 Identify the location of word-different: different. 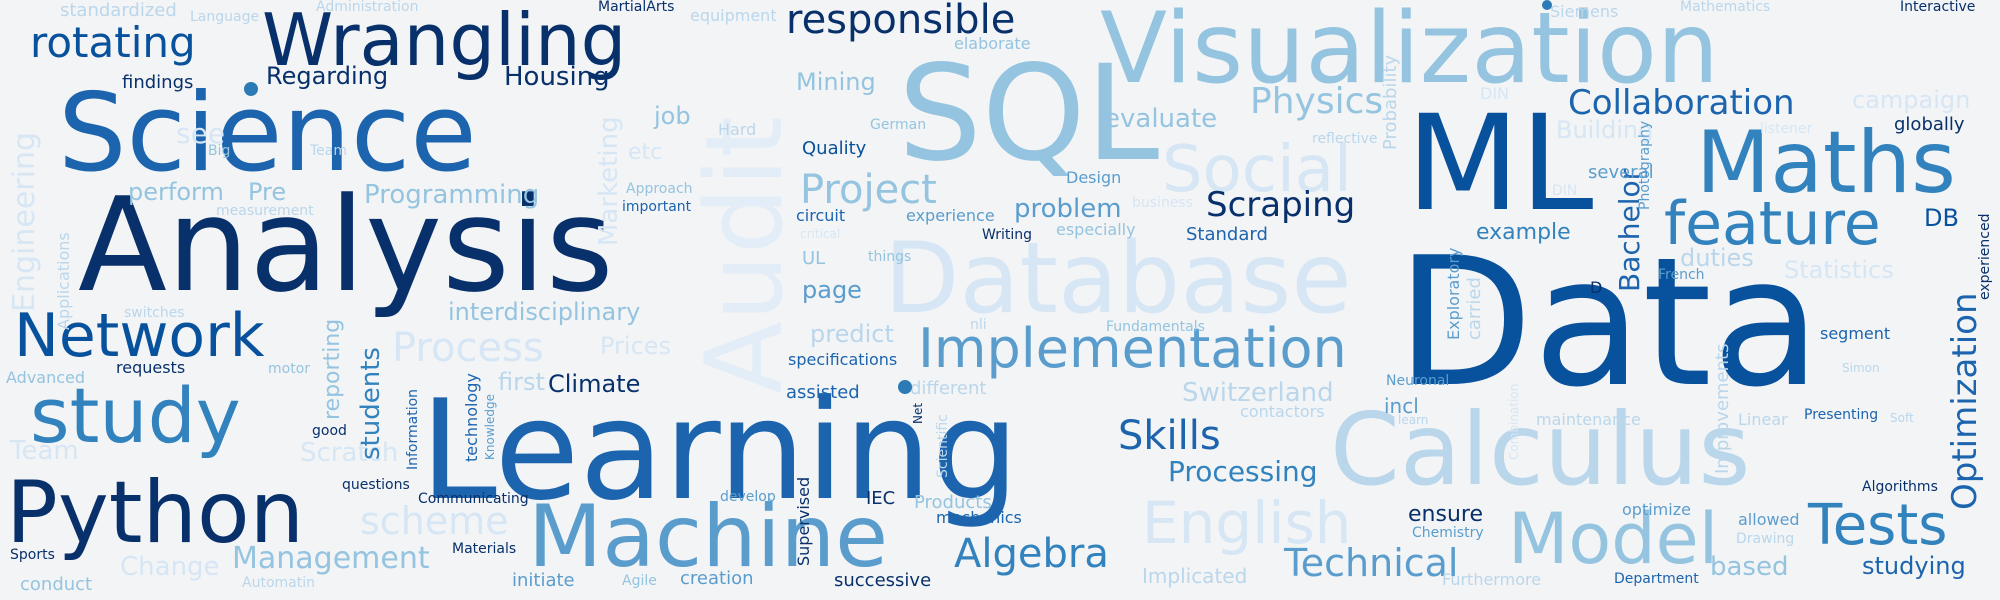
(948, 388).